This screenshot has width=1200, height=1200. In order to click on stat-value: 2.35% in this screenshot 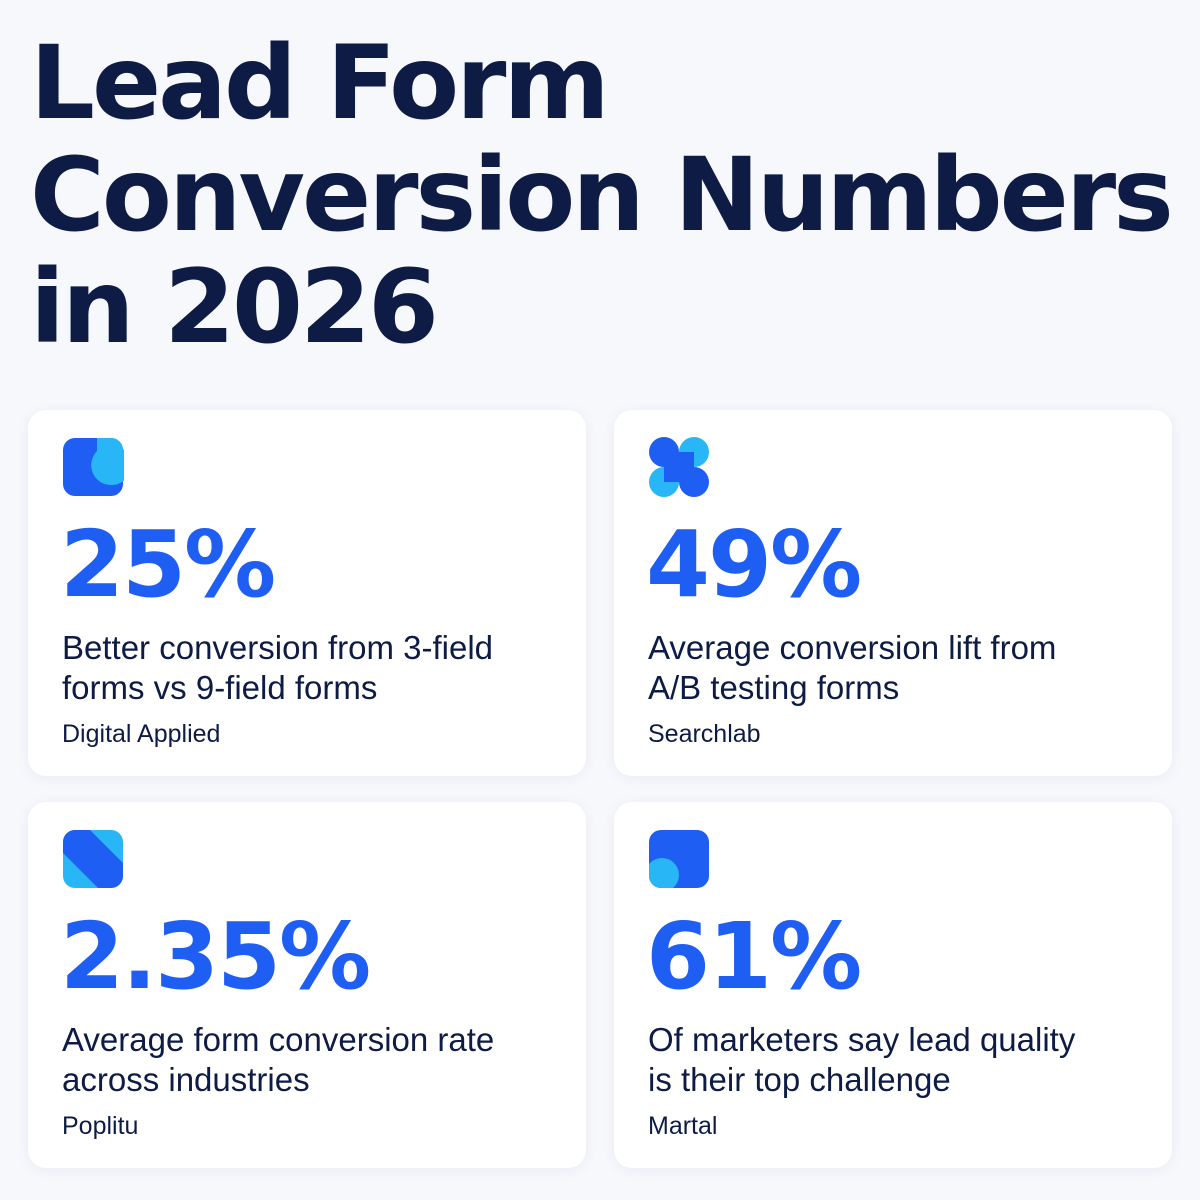, I will do `click(215, 956)`.